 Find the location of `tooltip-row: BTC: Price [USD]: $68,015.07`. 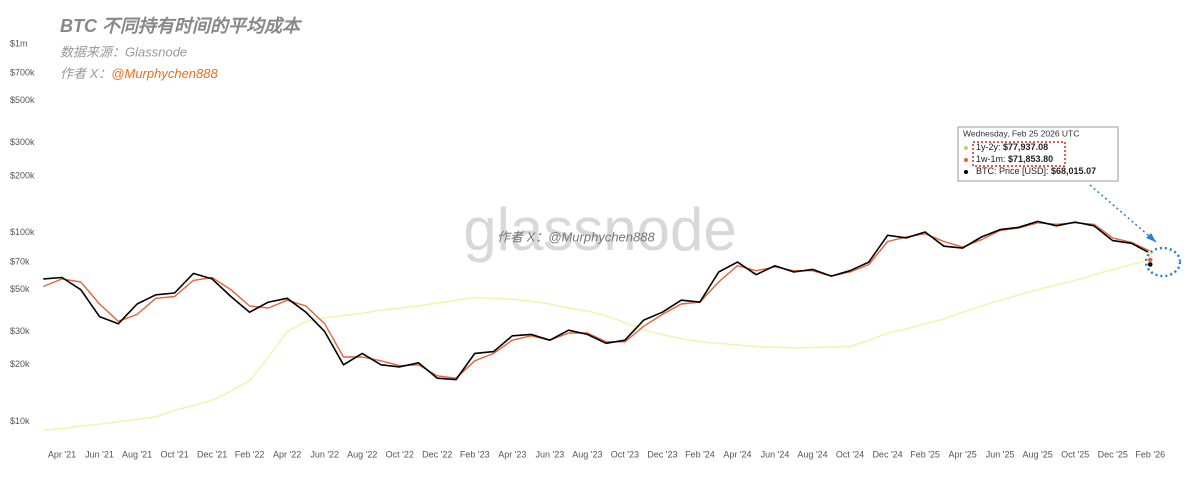

tooltip-row: BTC: Price [USD]: $68,015.07 is located at coordinates (1036, 171).